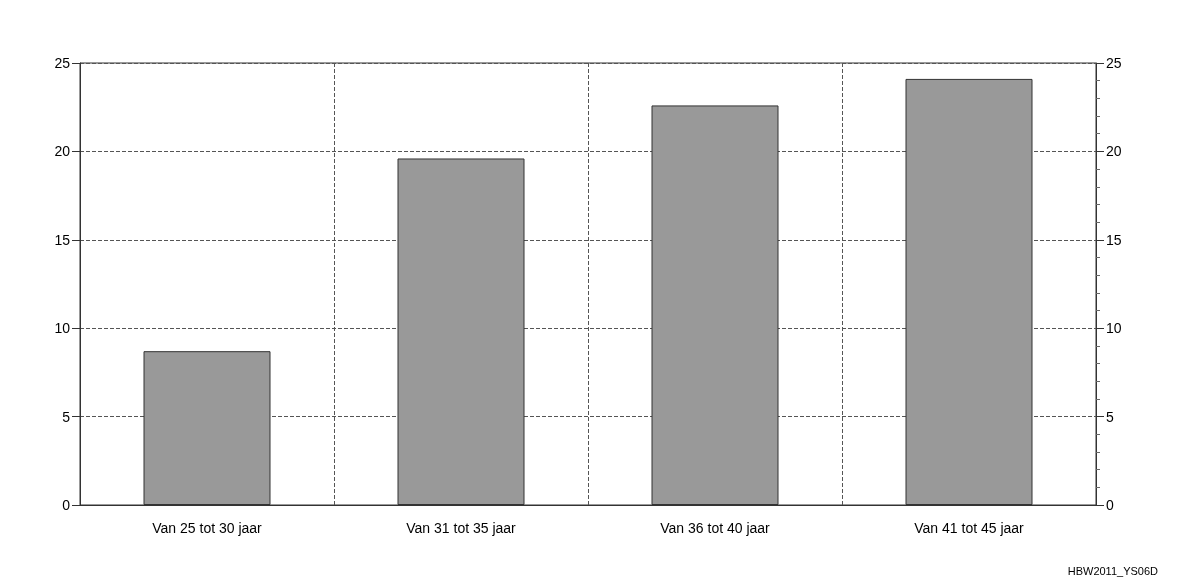 Image resolution: width=1177 pixels, height=585 pixels. I want to click on y-tick-label: 25, so click(62, 63).